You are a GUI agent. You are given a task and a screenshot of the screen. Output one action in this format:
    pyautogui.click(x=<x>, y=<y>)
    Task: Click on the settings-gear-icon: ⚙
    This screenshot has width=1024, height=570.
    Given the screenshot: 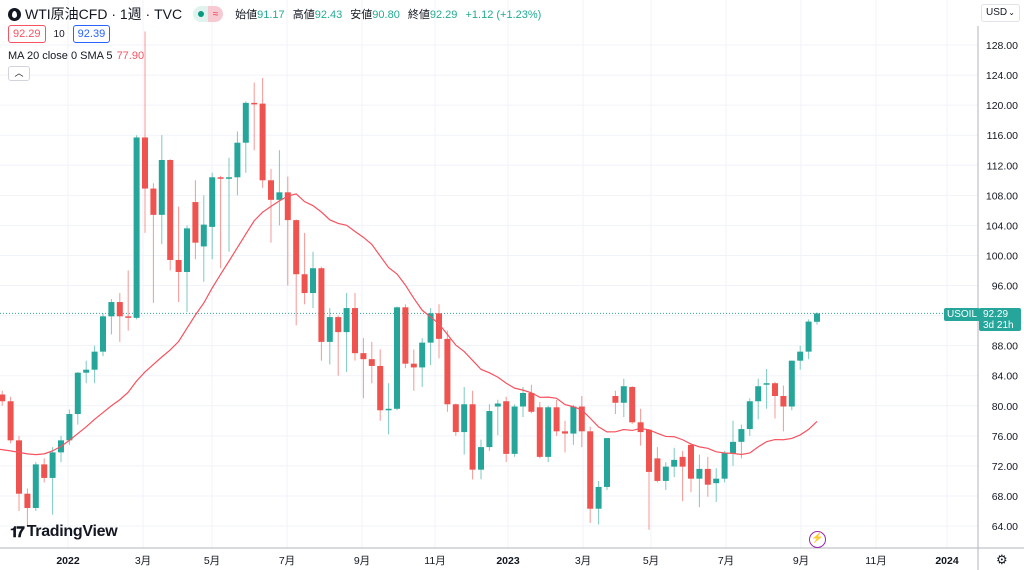 What is the action you would take?
    pyautogui.click(x=1002, y=559)
    